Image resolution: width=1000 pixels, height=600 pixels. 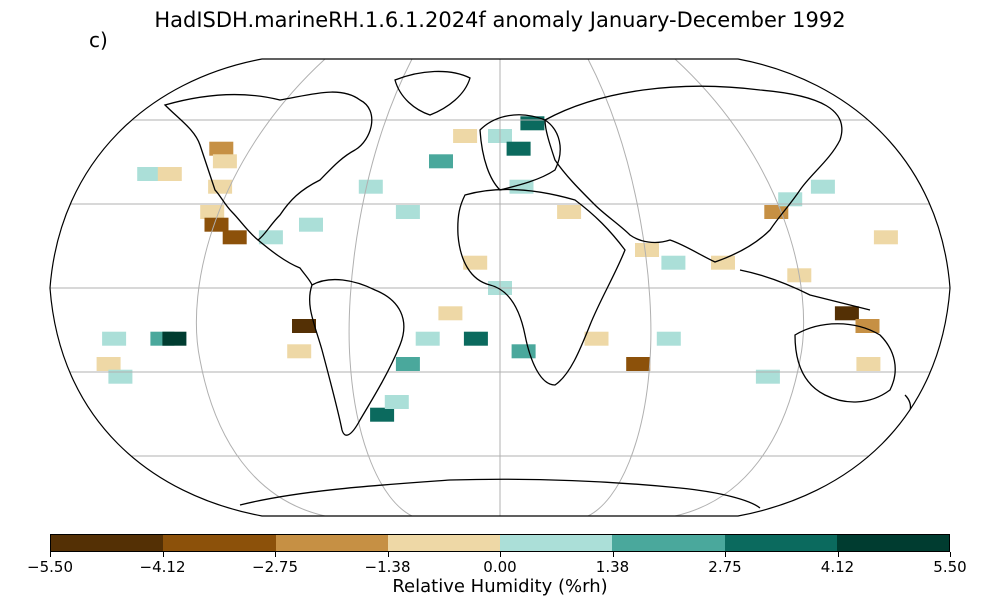 What do you see at coordinates (268, 166) in the screenshot?
I see `coast-north-america` at bounding box center [268, 166].